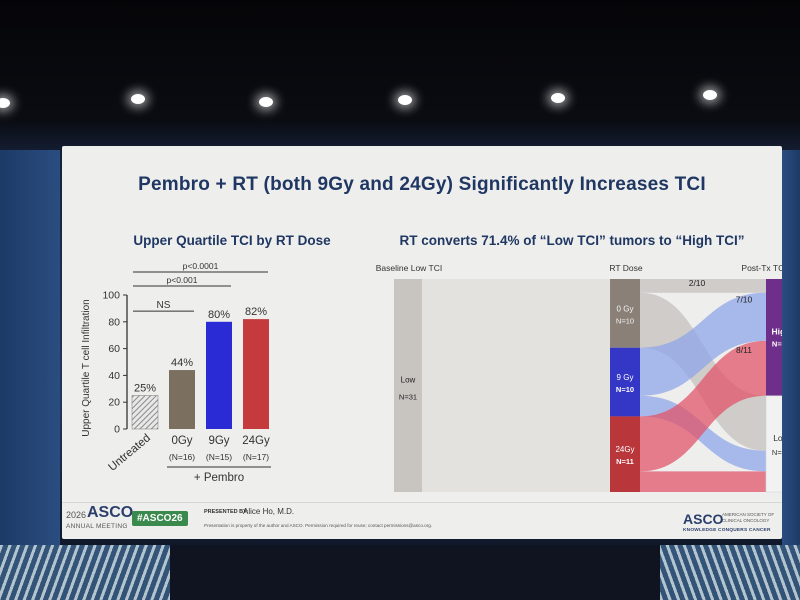 This screenshot has height=600, width=800. Describe the element at coordinates (232, 240) in the screenshot. I see `bar-chart-title: Upper Quartile TCI by RT Dose` at that location.